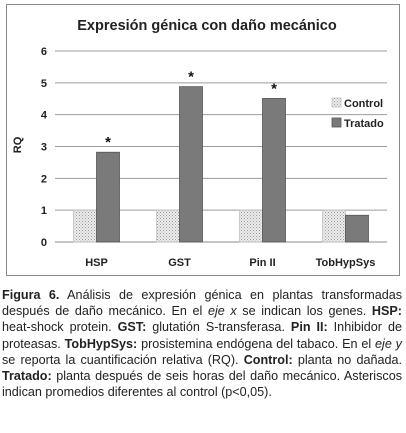 This screenshot has height=433, width=406. What do you see at coordinates (364, 124) in the screenshot?
I see `legend-label-tratado: Tratado` at bounding box center [364, 124].